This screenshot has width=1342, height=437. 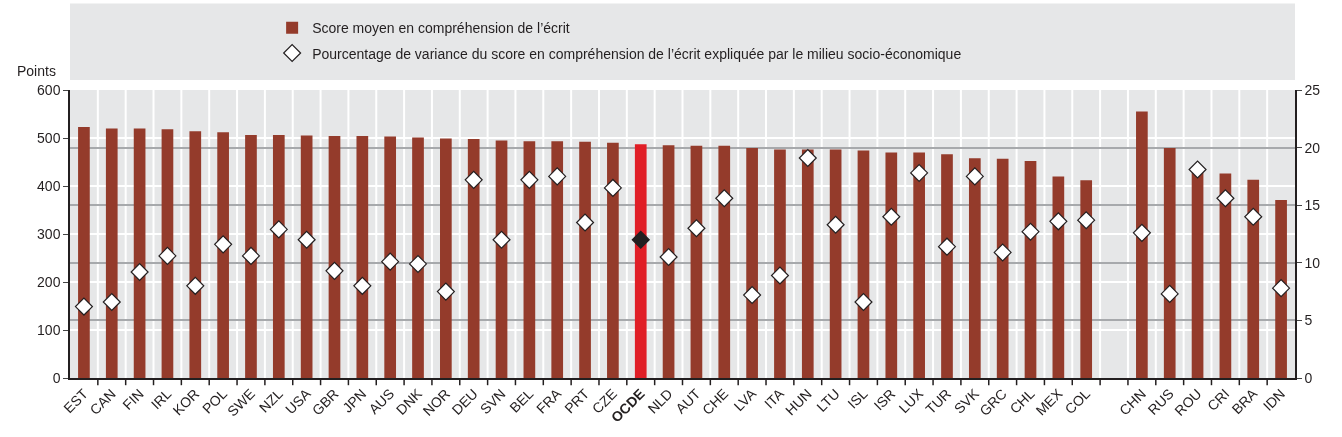 What do you see at coordinates (1312, 262) in the screenshot?
I see `y2-tick-label: 10` at bounding box center [1312, 262].